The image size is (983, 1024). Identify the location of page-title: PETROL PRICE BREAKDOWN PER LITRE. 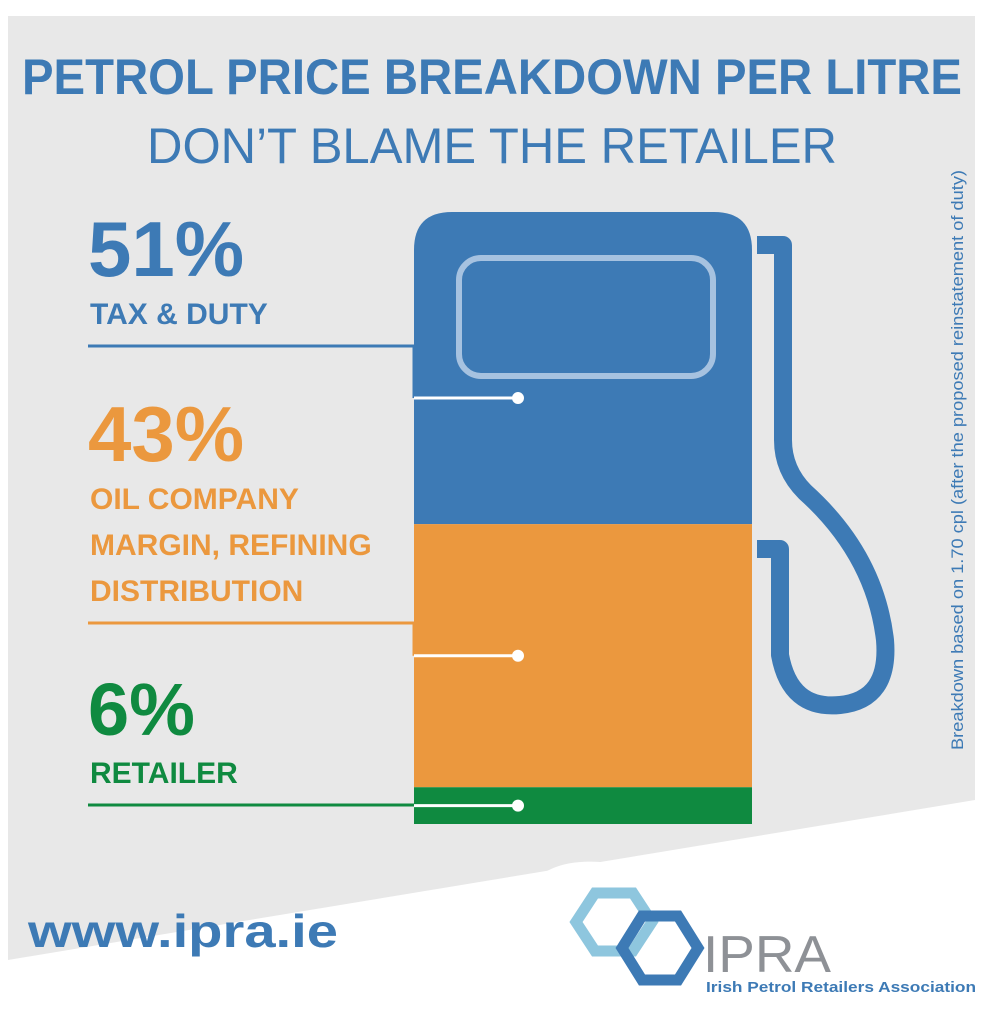
(492, 77).